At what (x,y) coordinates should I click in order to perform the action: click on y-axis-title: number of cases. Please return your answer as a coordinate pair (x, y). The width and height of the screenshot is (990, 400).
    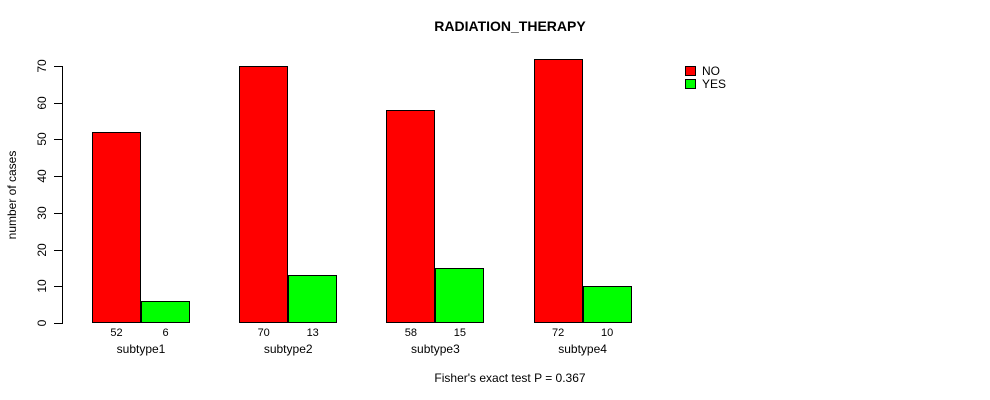
    Looking at the image, I should click on (12, 195).